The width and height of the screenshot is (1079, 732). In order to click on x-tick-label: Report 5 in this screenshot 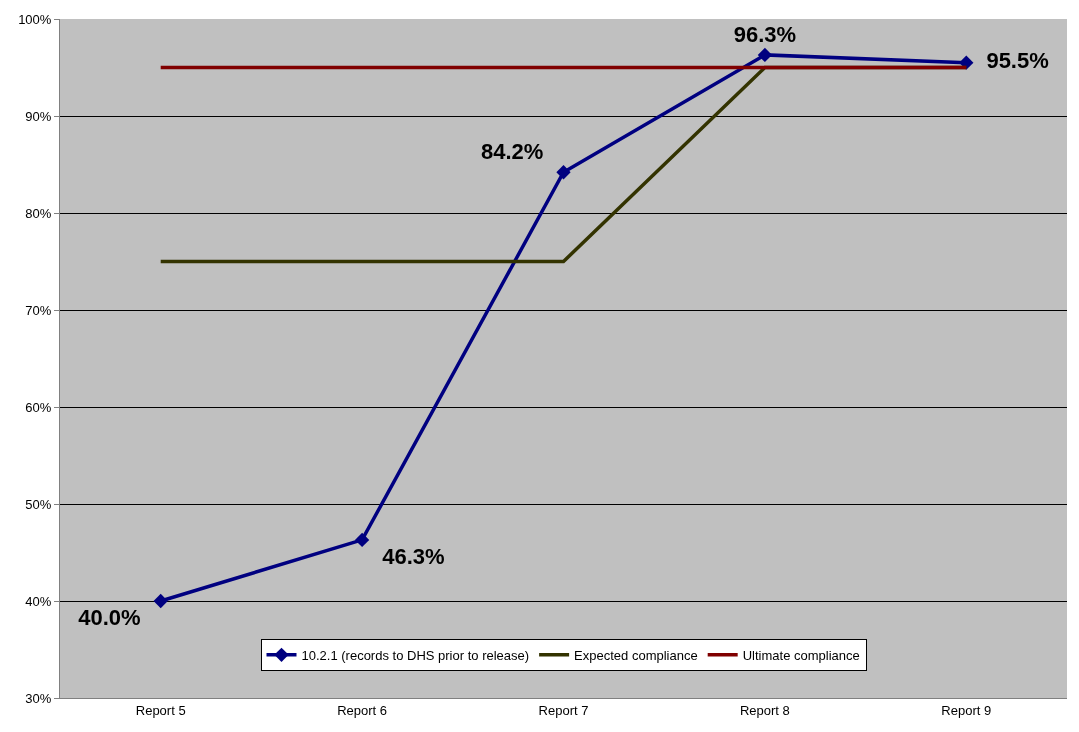, I will do `click(160, 710)`.